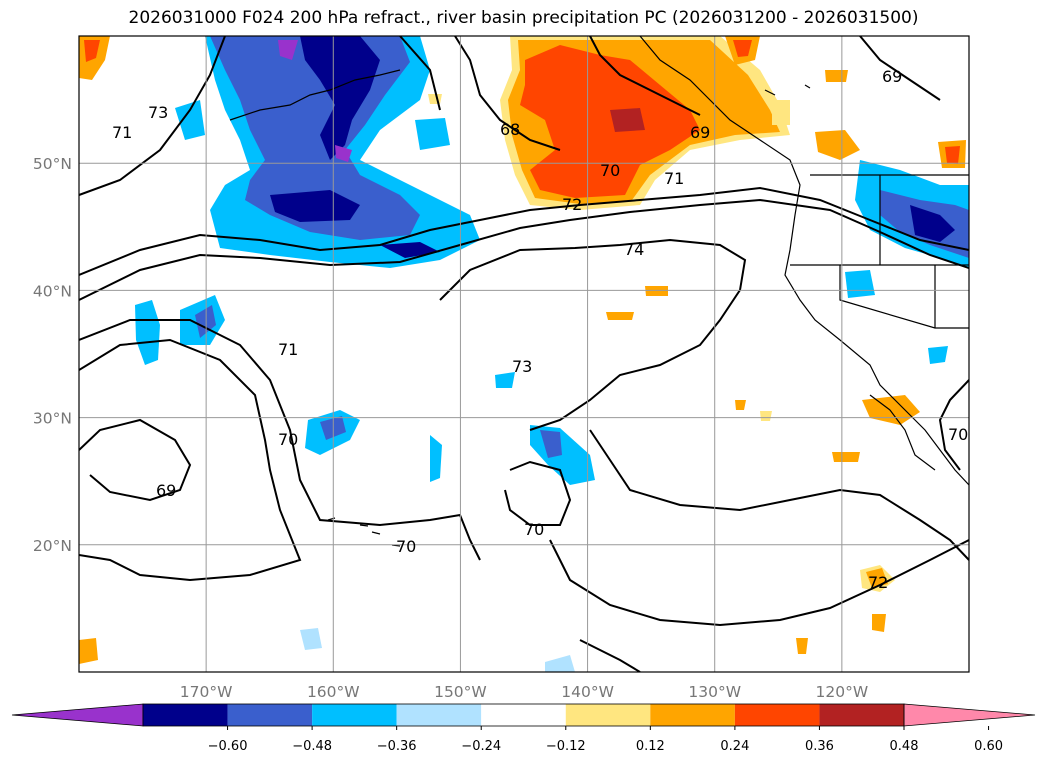 The image size is (1047, 765). Describe the element at coordinates (842, 692) in the screenshot. I see `longitude-tick-label: 120°W` at that location.